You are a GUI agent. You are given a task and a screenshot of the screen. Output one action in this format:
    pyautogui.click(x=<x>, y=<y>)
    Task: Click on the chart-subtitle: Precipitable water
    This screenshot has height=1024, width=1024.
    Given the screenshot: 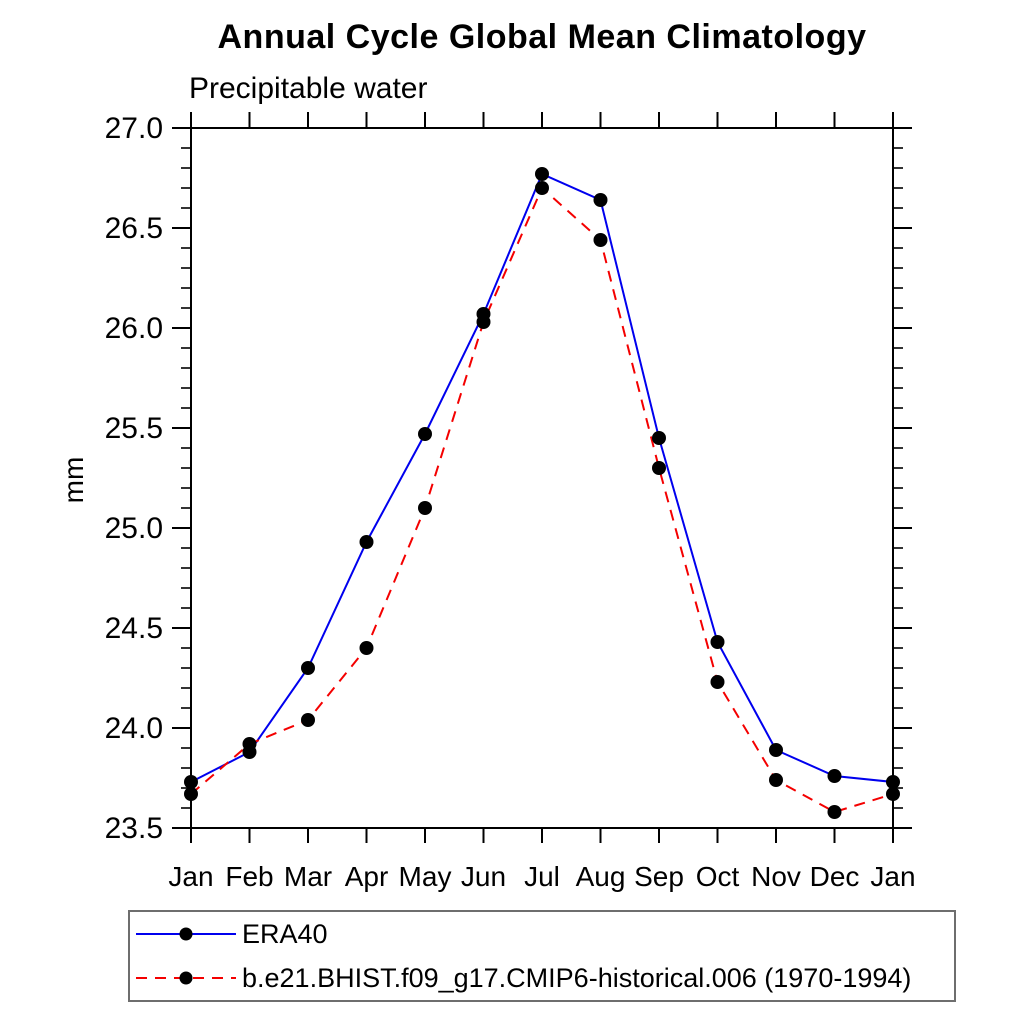 What is the action you would take?
    pyautogui.click(x=308, y=88)
    